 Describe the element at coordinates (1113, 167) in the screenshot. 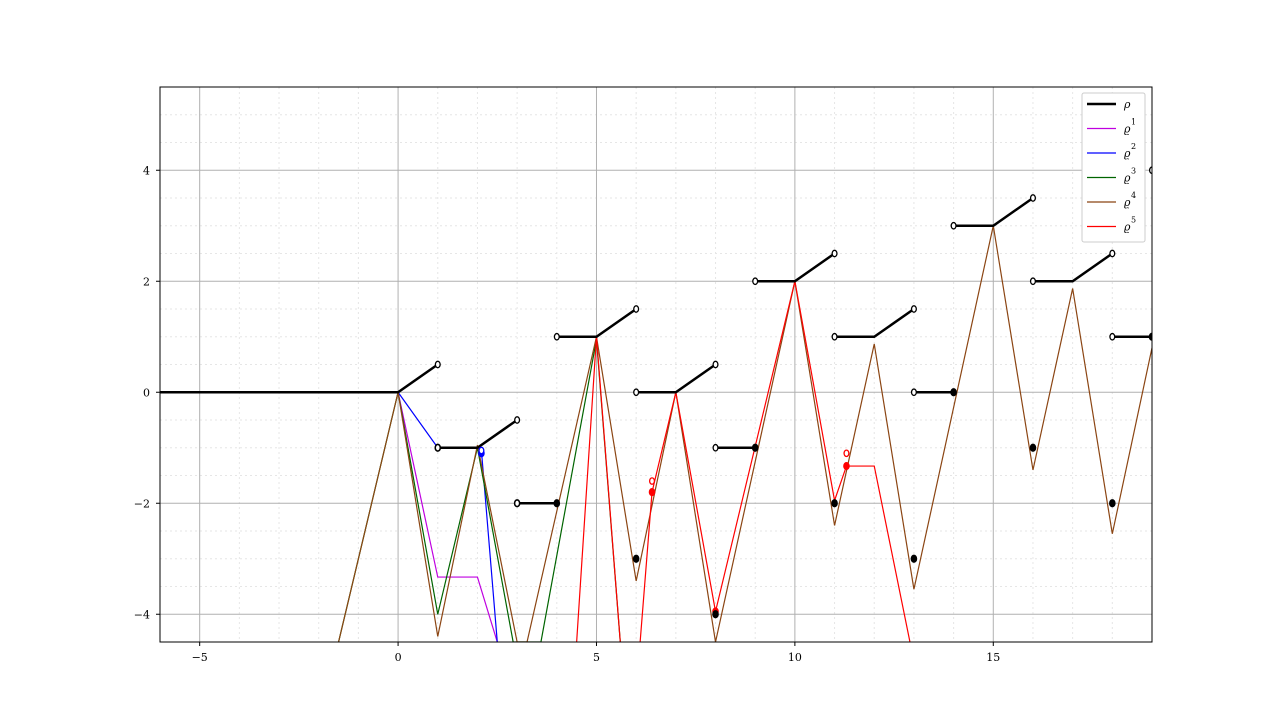

I see `legend-box` at that location.